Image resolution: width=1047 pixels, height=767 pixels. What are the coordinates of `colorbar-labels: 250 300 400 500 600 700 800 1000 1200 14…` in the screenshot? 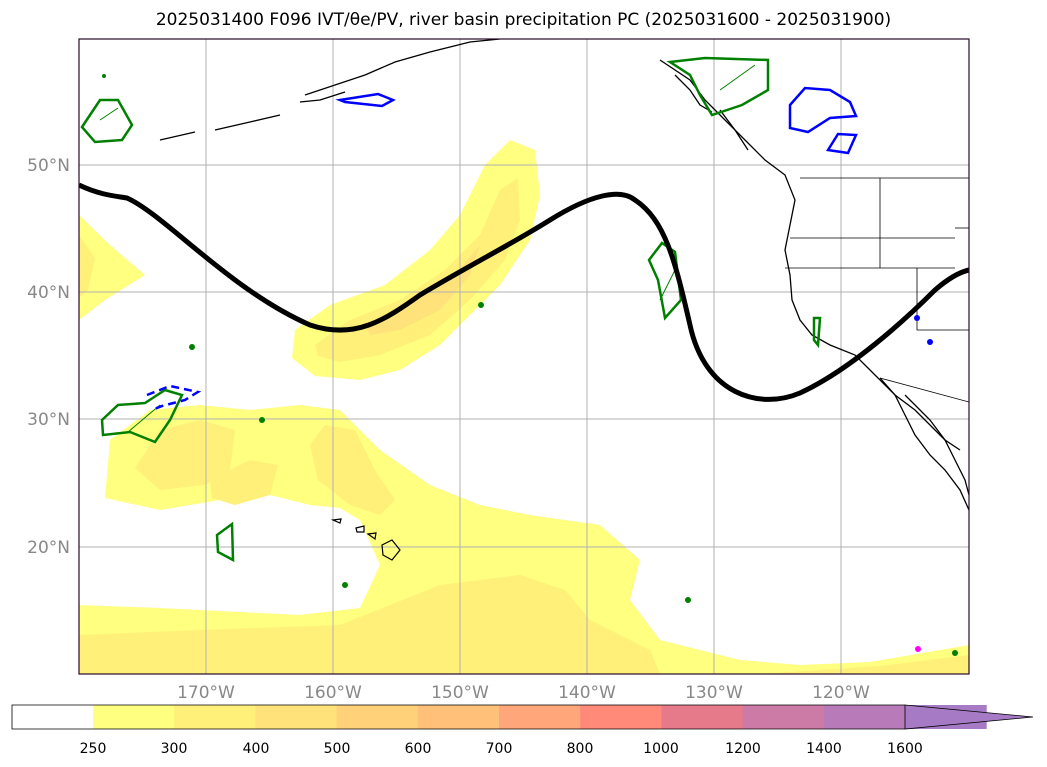 It's located at (501, 749).